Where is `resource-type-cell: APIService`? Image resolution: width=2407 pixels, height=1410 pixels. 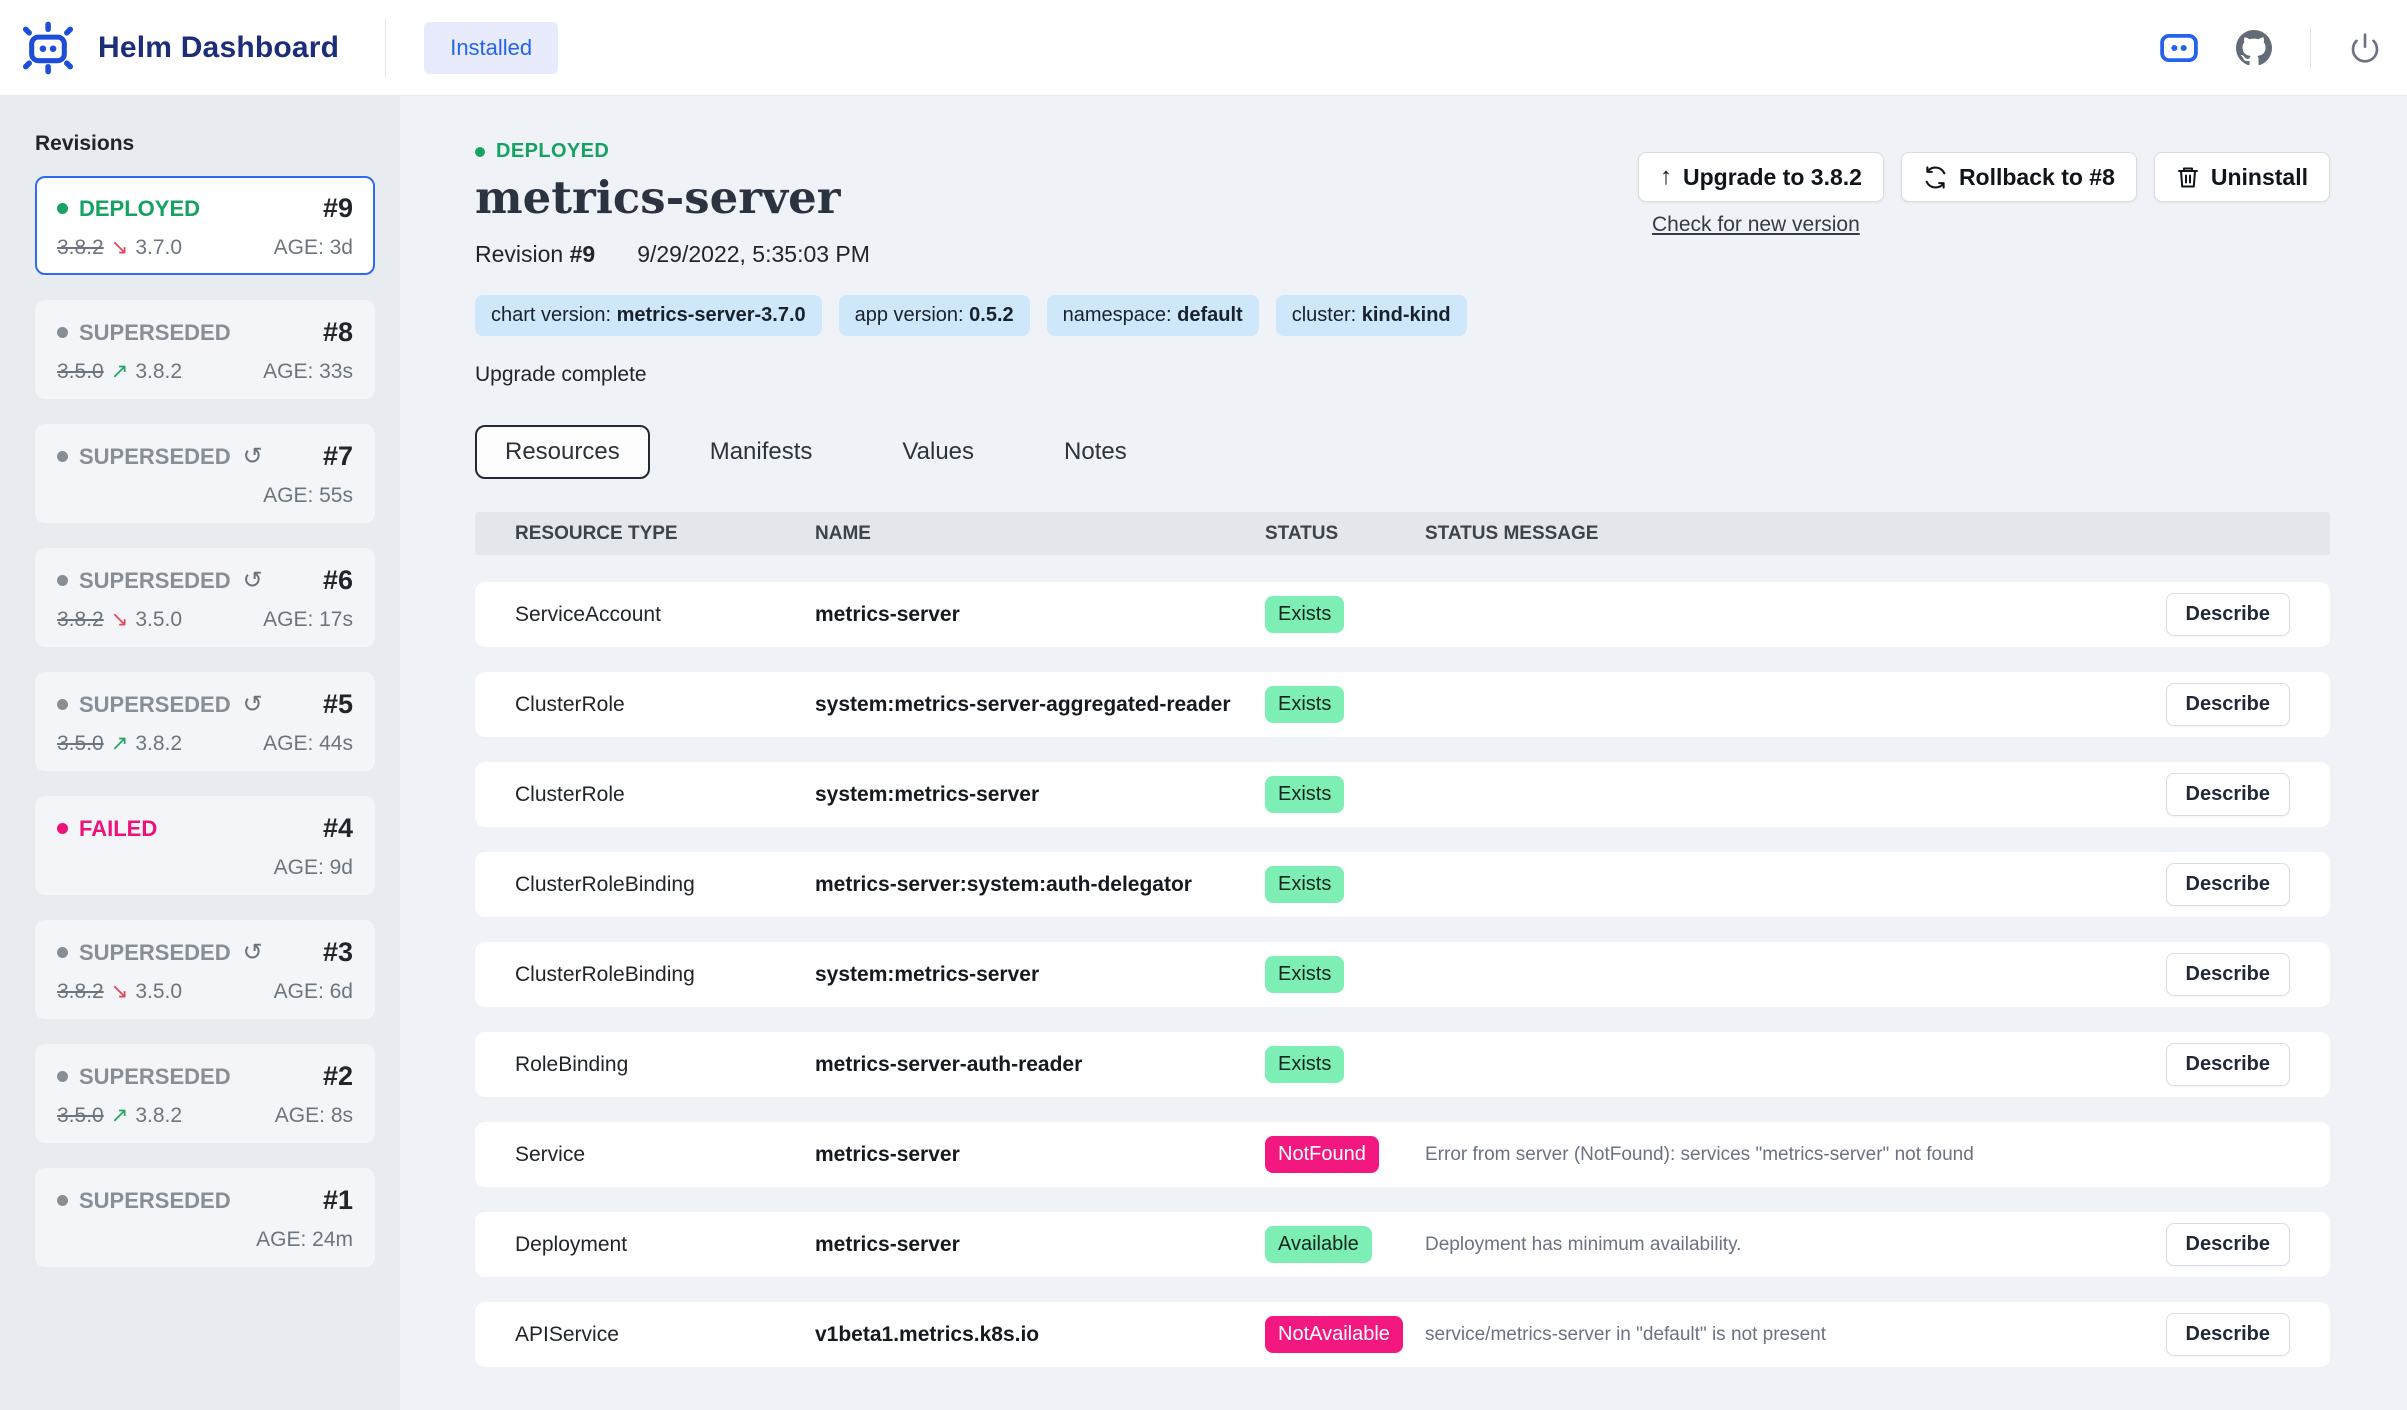 resource-type-cell: APIService is located at coordinates (567, 1334).